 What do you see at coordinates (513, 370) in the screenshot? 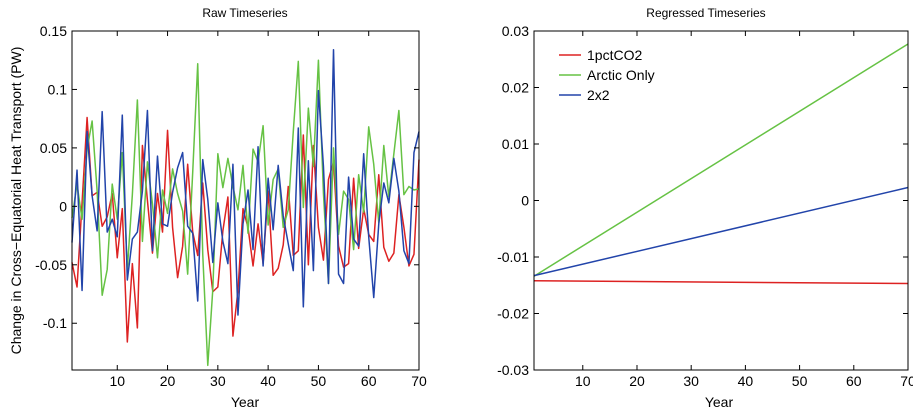
I see `y-tick-label: -0.03` at bounding box center [513, 370].